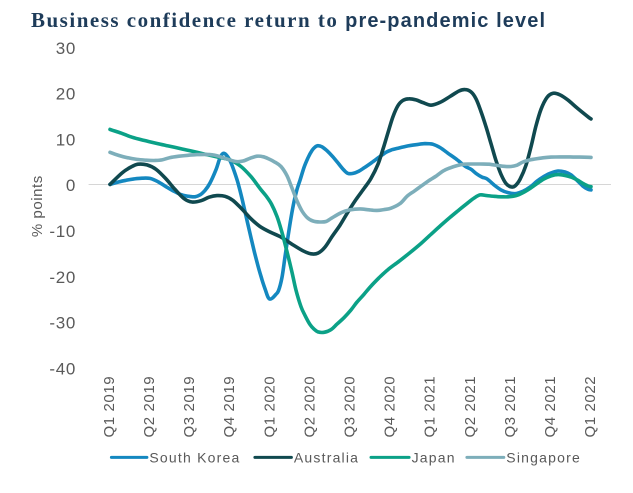 The width and height of the screenshot is (633, 493). Describe the element at coordinates (149, 407) in the screenshot. I see `svg-text: Q2 2019` at that location.